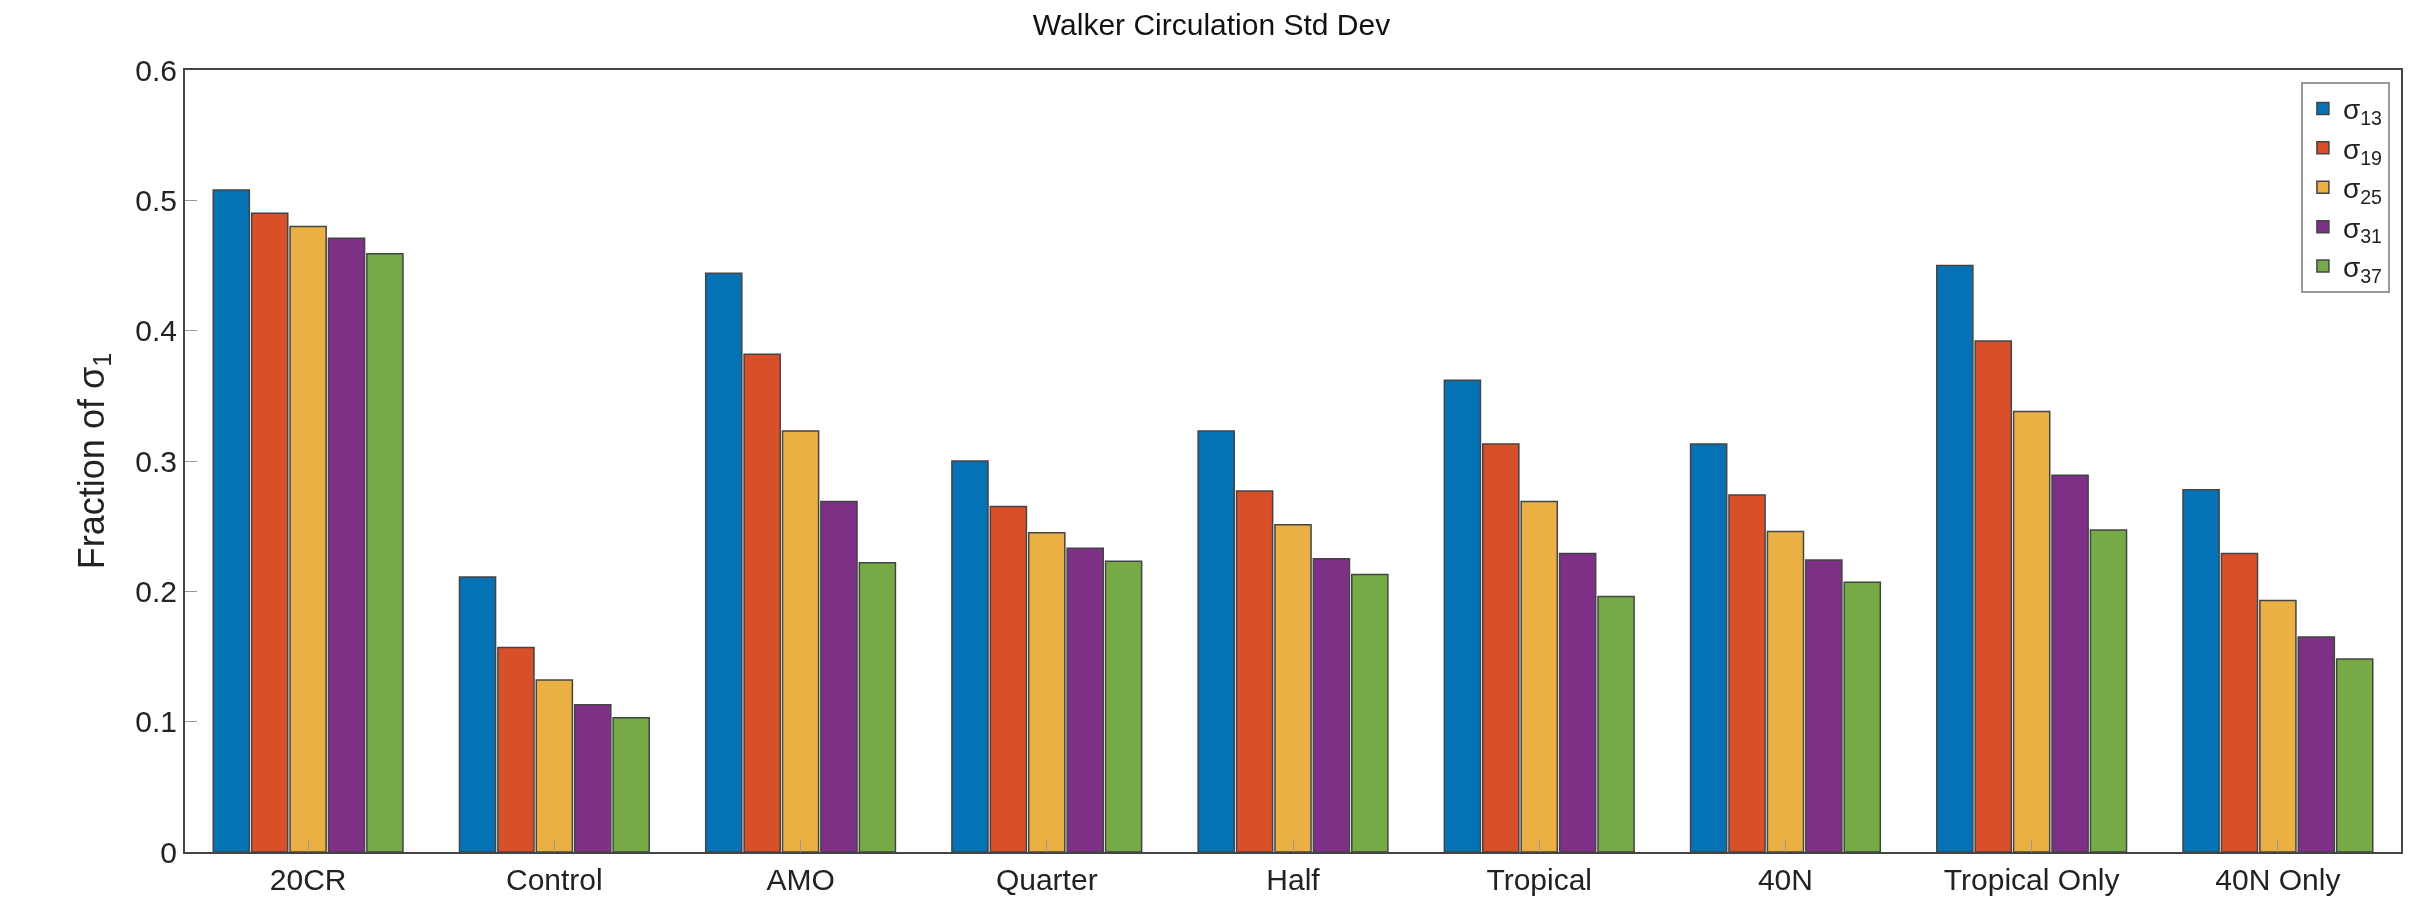 This screenshot has height=920, width=2423. Describe the element at coordinates (156, 200) in the screenshot. I see `y-tick-label: 0.5` at that location.